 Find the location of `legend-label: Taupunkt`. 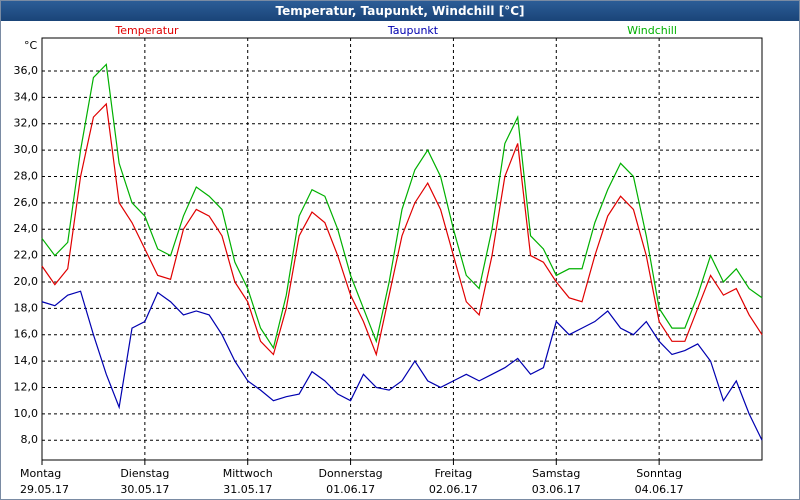

legend-label: Taupunkt is located at coordinates (413, 30).